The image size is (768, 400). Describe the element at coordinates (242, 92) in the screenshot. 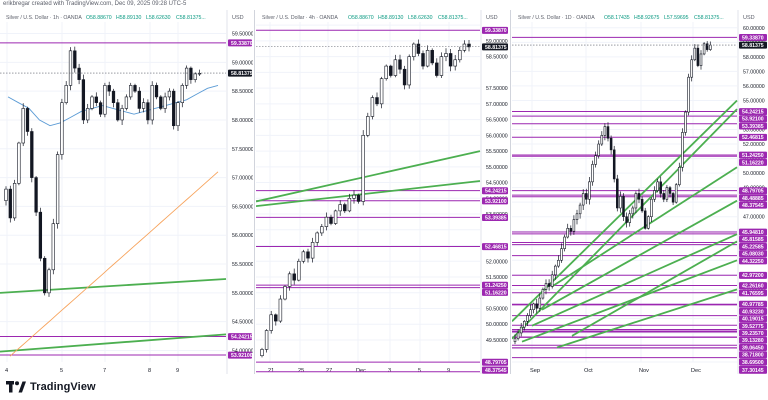

I see `y-tick-label: 58.50000` at that location.